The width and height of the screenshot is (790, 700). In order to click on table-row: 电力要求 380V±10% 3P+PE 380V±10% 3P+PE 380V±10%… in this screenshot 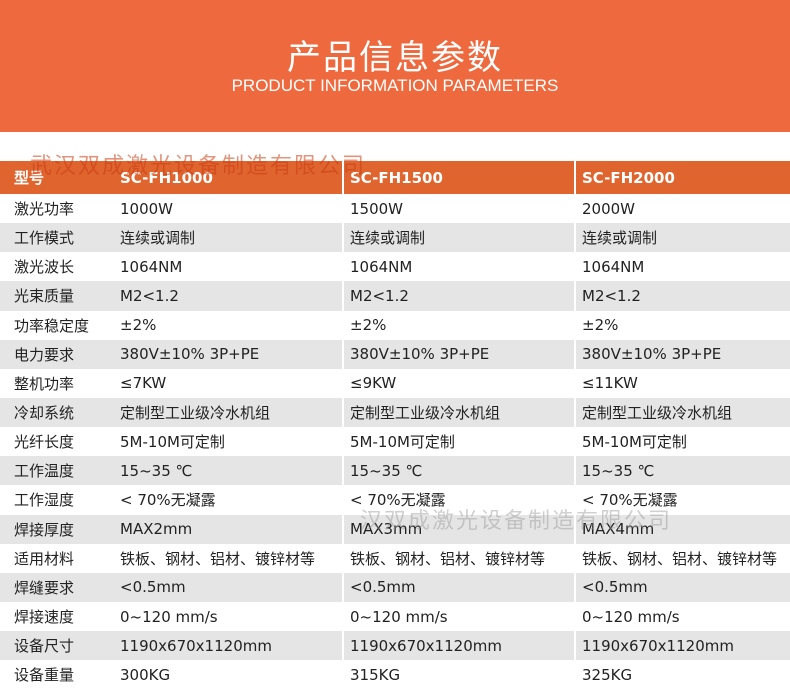, I will do `click(395, 354)`.